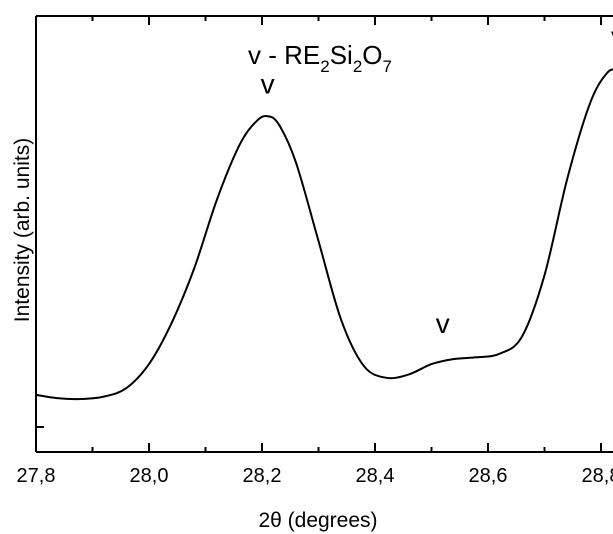  Describe the element at coordinates (320, 58) in the screenshot. I see `legend-text: v - RE2Si2O7` at that location.